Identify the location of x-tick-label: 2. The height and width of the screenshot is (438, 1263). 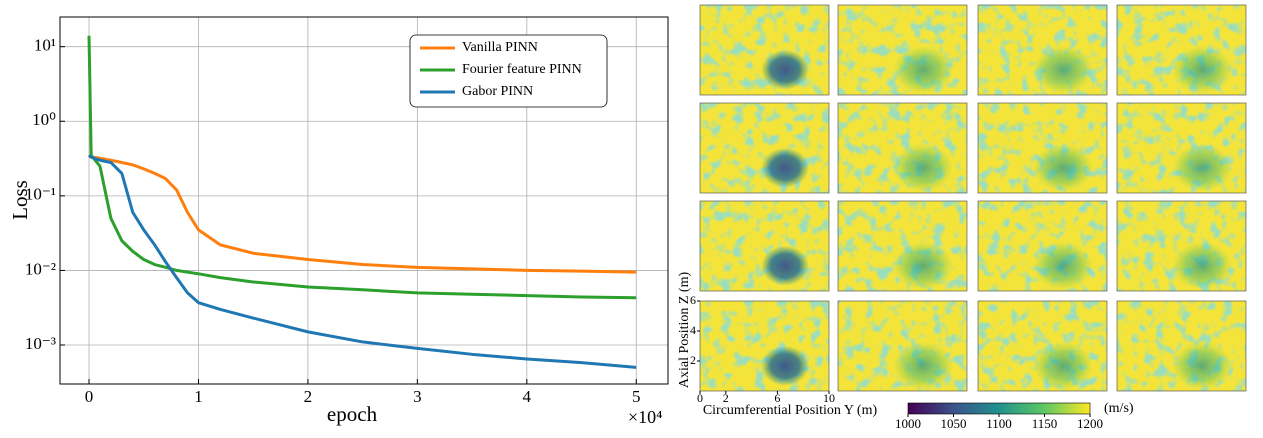
(308, 396).